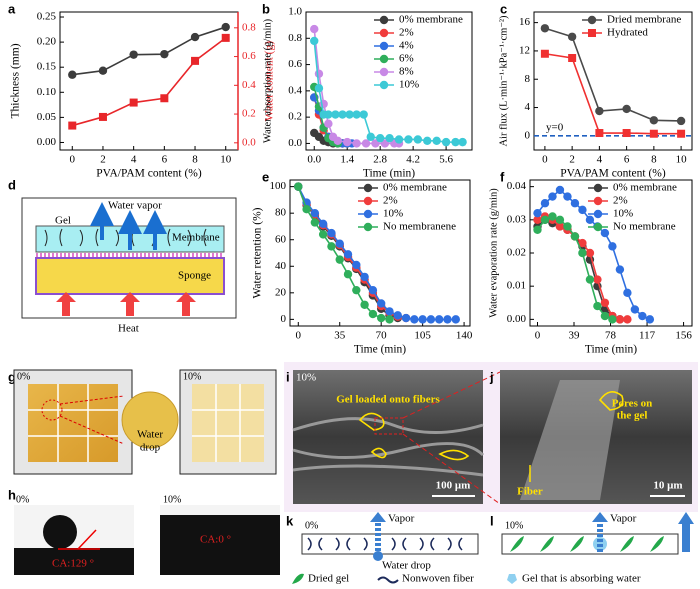  What do you see at coordinates (23, 376) in the screenshot?
I see `photo-tag: 0%` at bounding box center [23, 376].